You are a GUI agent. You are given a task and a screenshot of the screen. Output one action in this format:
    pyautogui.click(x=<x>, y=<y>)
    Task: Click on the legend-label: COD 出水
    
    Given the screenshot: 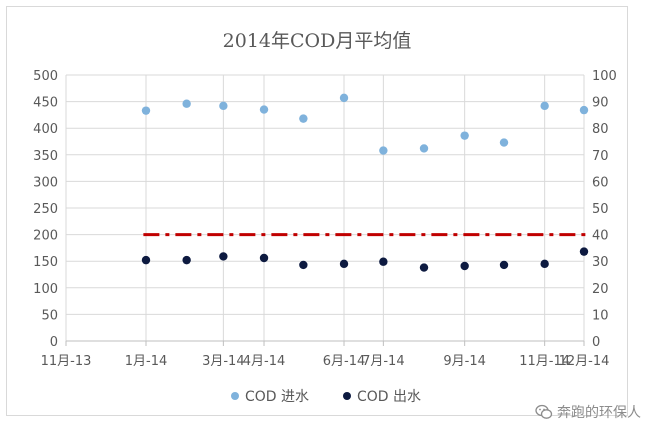 What is the action you would take?
    pyautogui.click(x=389, y=397)
    